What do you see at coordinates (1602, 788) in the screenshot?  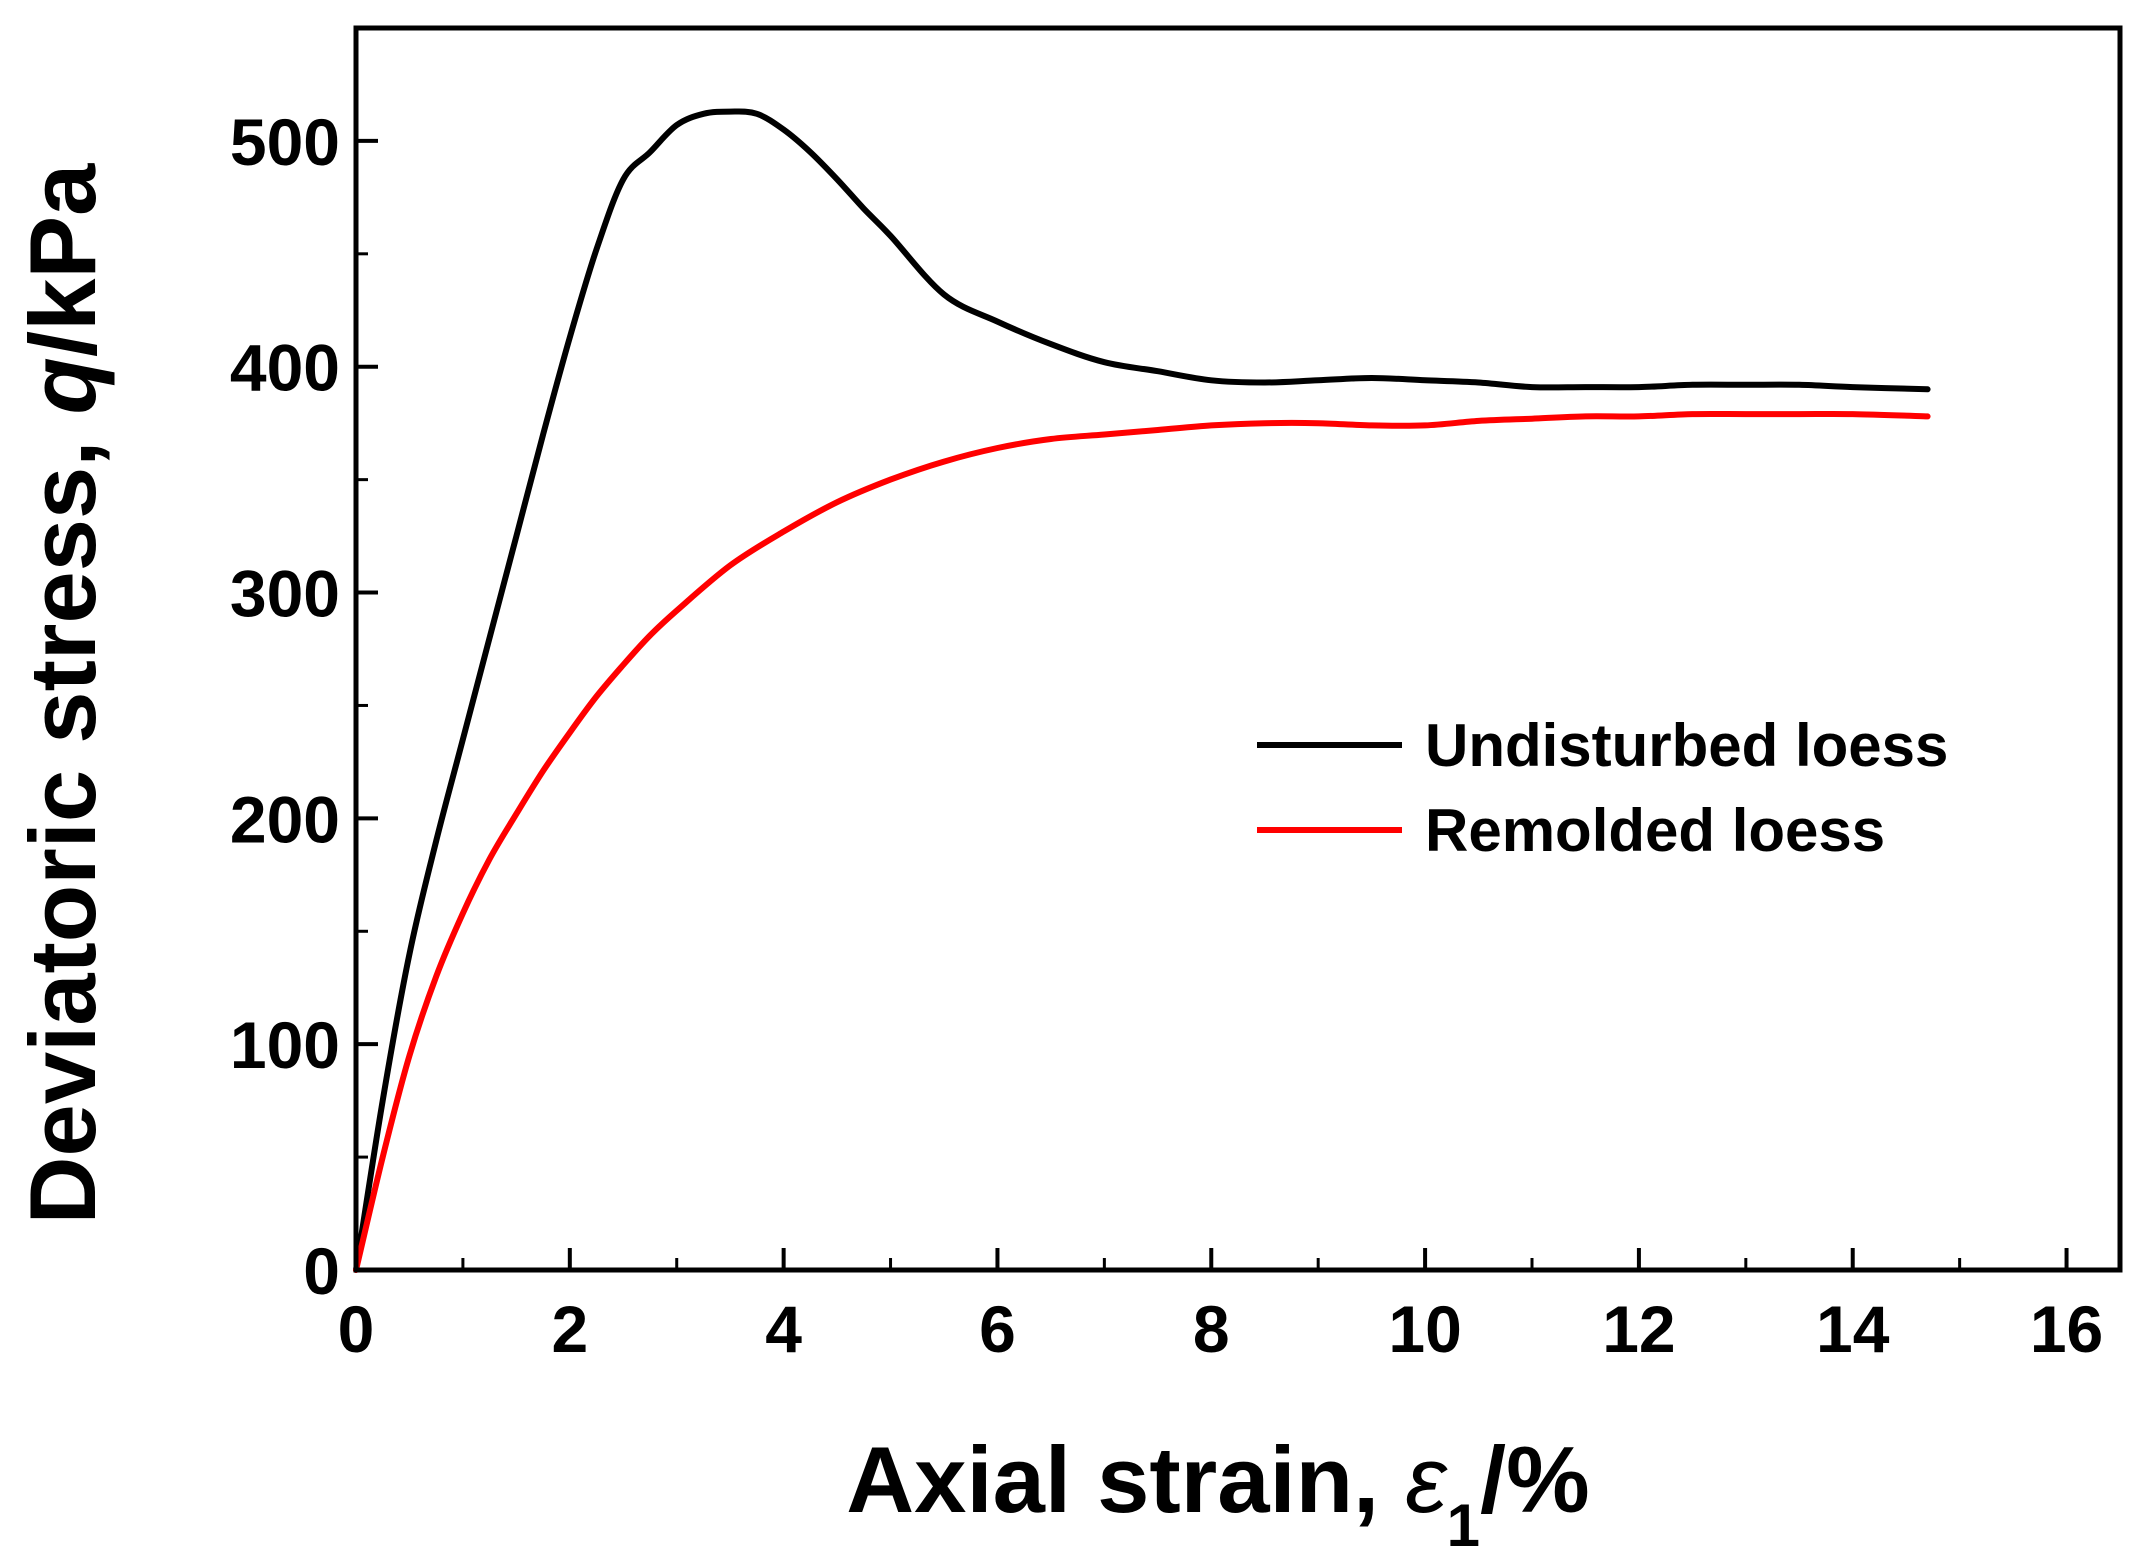 I see `legend: Undisturbed loess Remolded loess` at bounding box center [1602, 788].